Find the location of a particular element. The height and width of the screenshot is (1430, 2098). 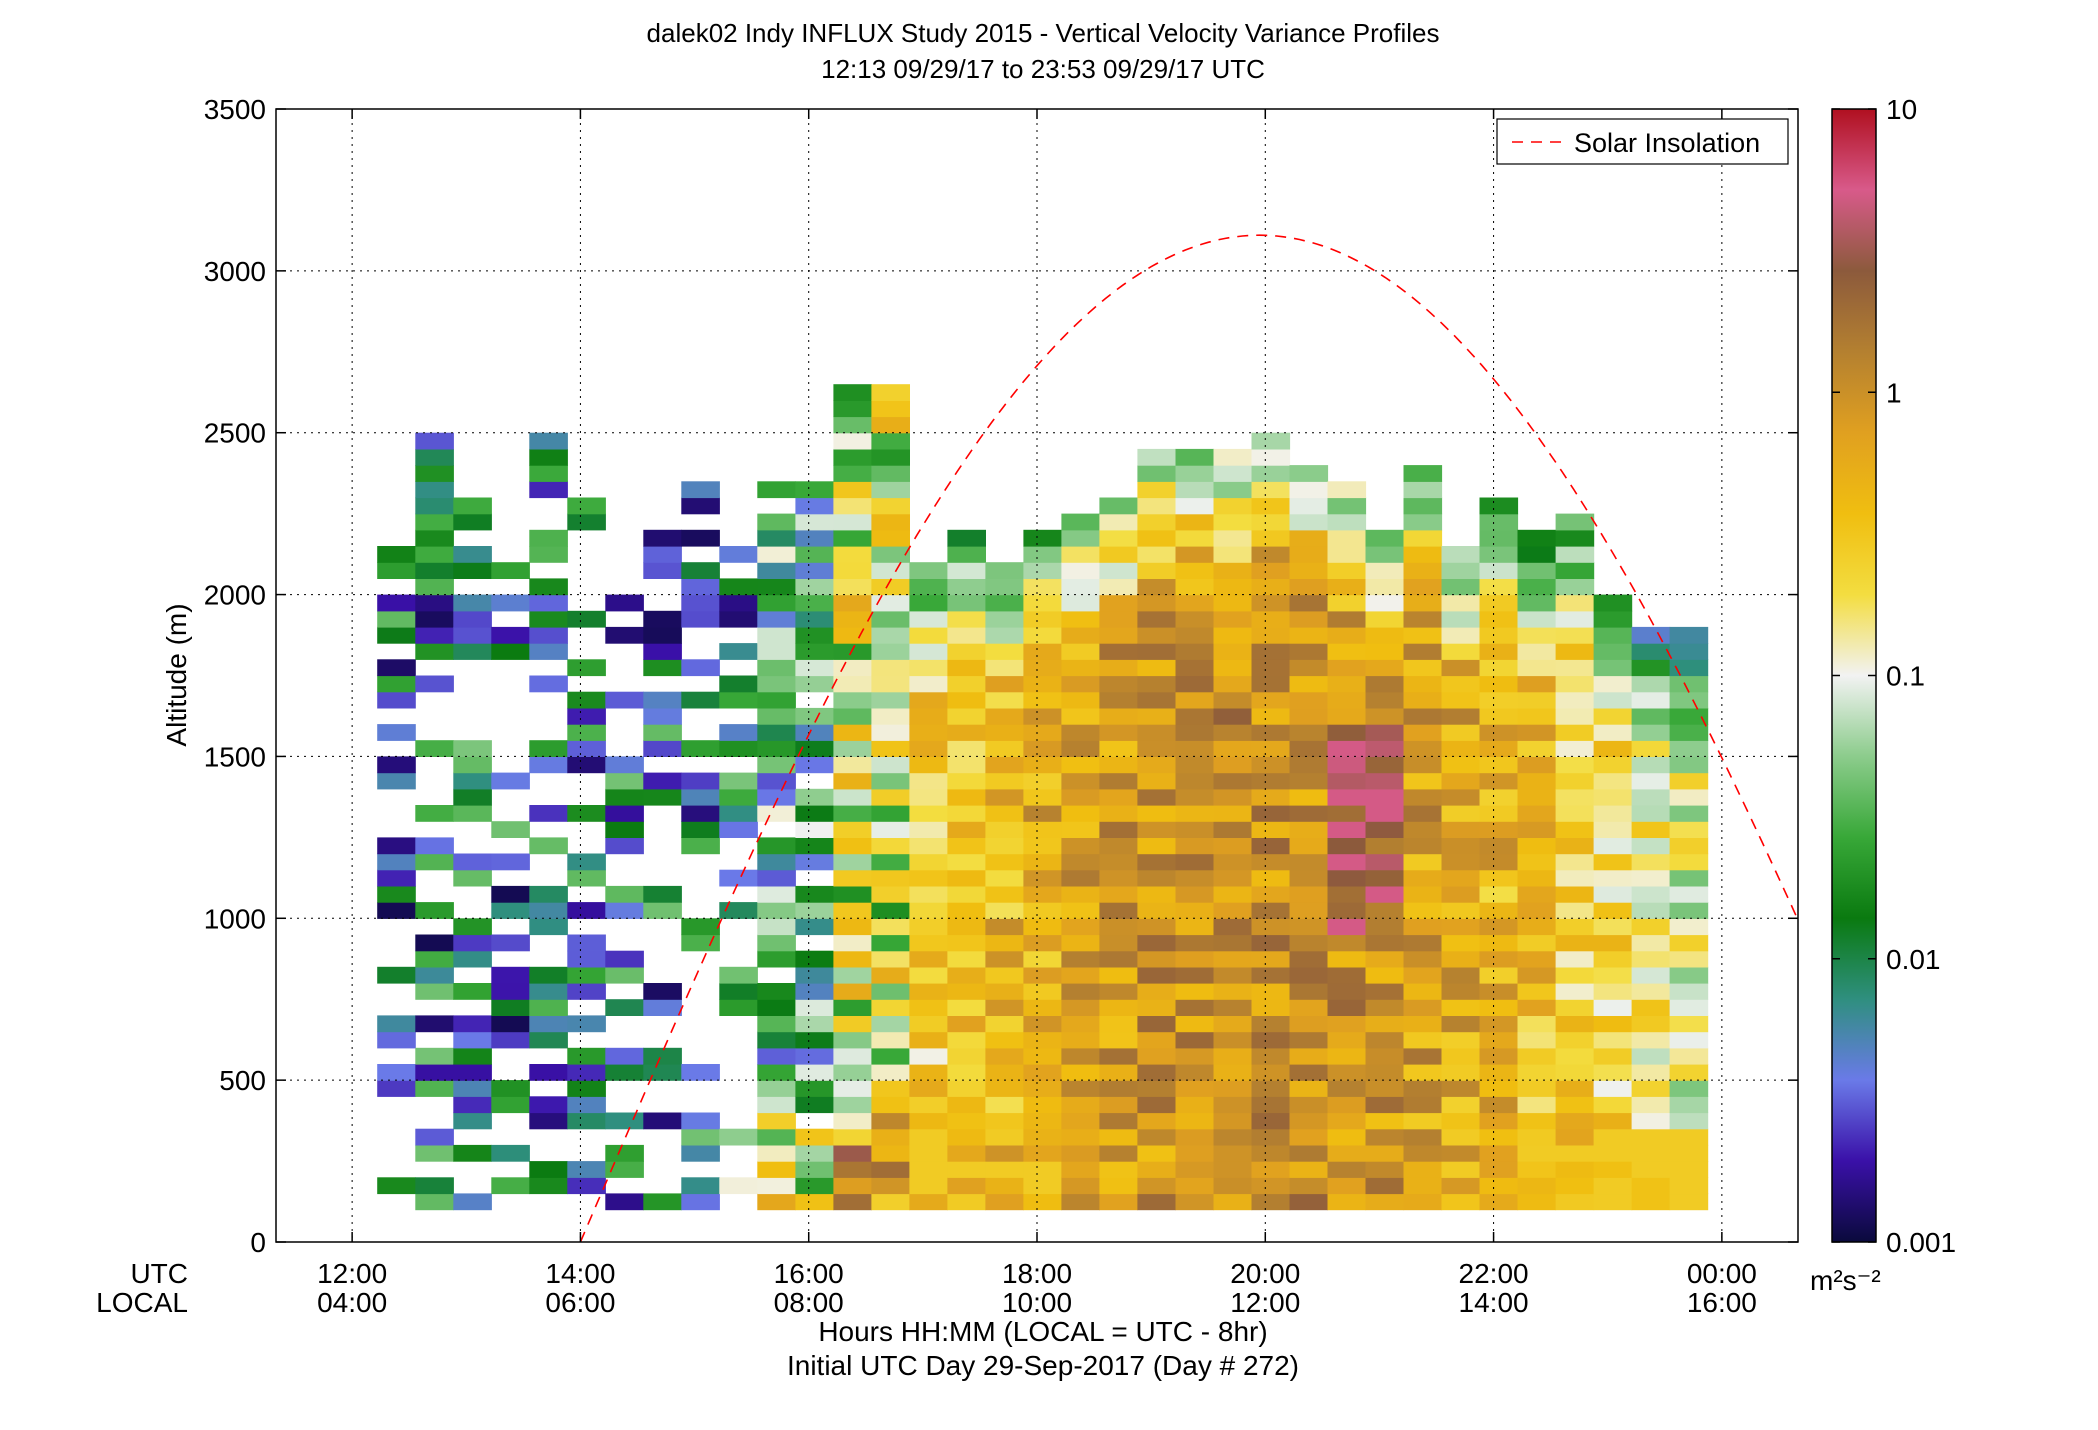

colorbar-unit: m²s⁻² is located at coordinates (1845, 1280).